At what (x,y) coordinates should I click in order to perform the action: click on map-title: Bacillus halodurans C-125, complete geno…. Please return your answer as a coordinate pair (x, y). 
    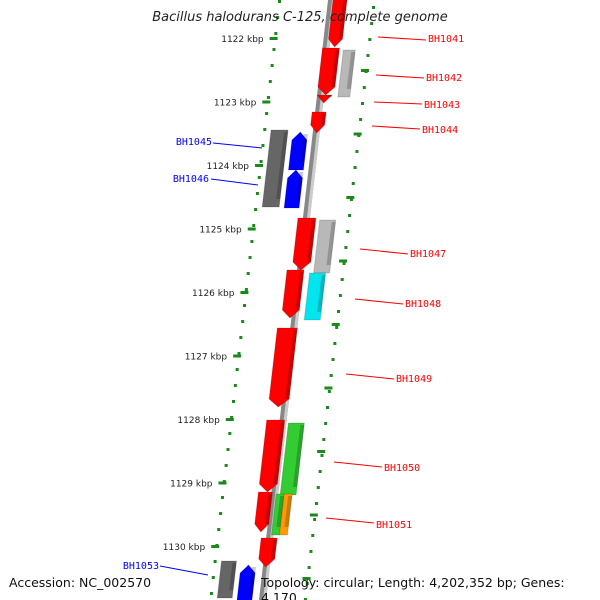
    Looking at the image, I should click on (300, 17).